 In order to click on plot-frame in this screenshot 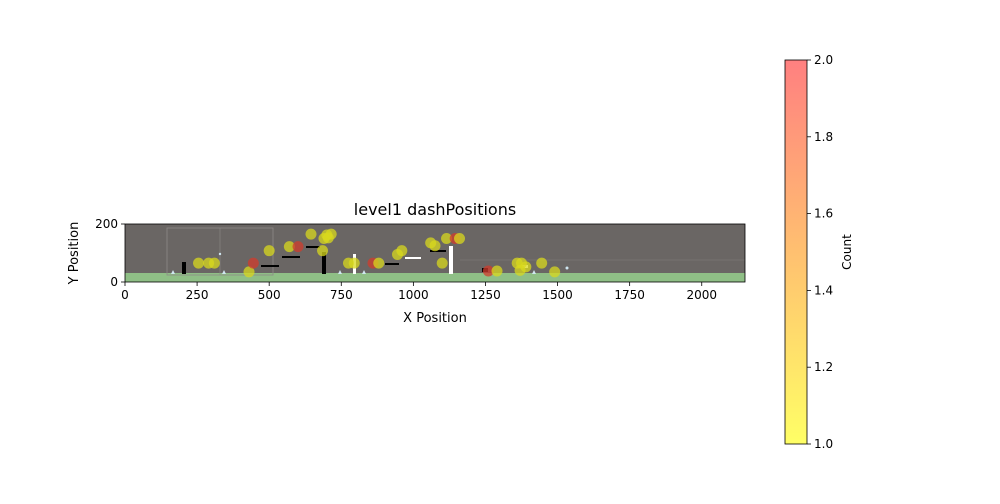, I will do `click(435, 253)`.